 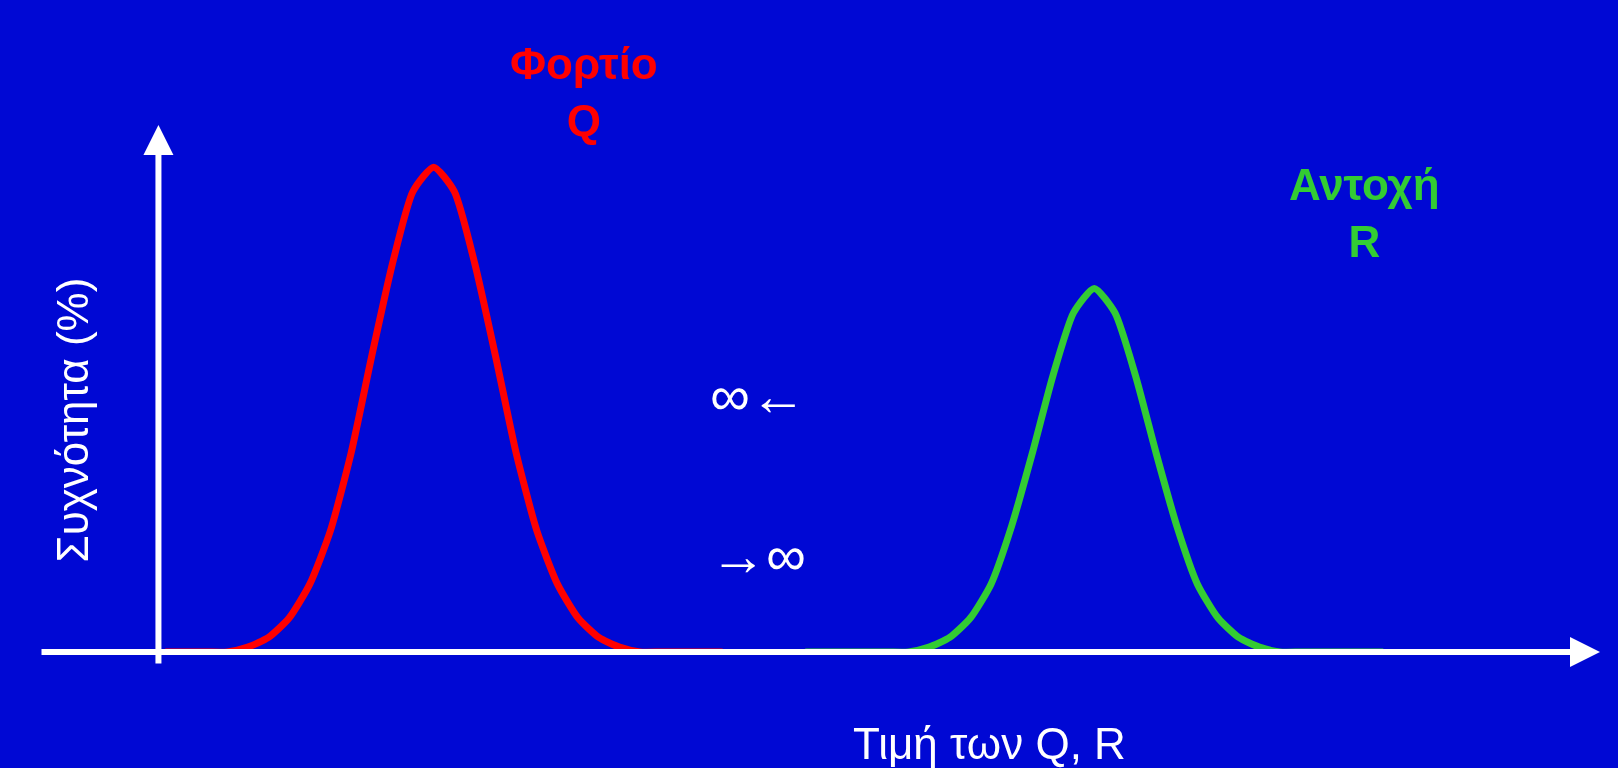 I want to click on annotation: →∞, so click(x=758, y=555).